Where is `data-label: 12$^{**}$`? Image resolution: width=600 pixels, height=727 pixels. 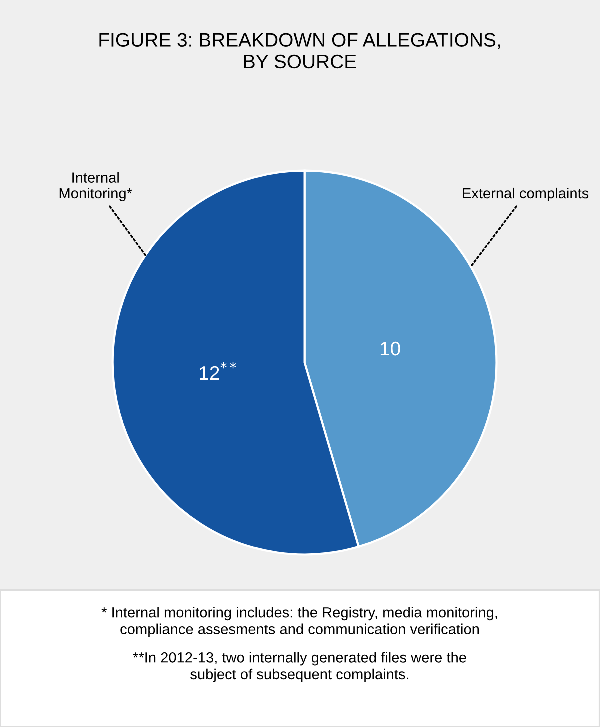 data-label: 12$^{**}$ is located at coordinates (218, 371).